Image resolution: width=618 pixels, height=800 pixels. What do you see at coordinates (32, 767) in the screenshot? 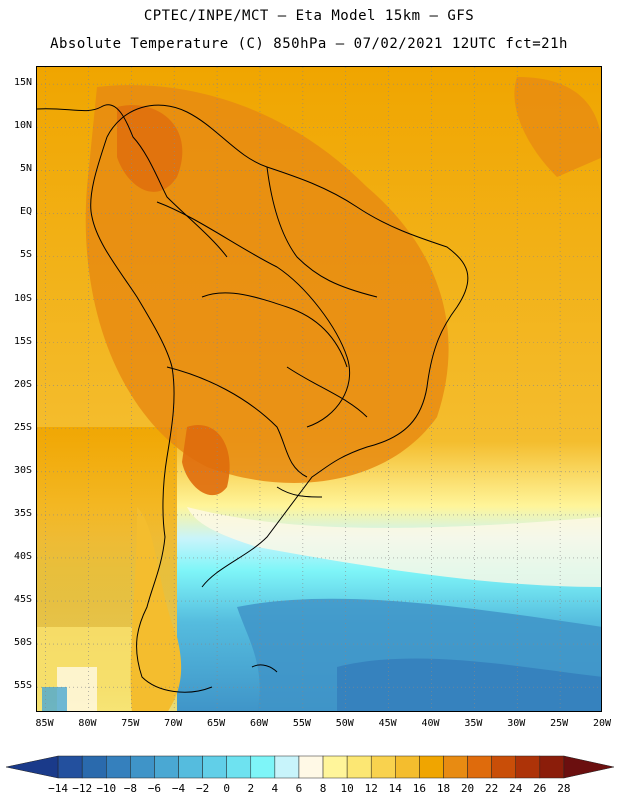
I see `color-scale-arrow-low` at bounding box center [32, 767].